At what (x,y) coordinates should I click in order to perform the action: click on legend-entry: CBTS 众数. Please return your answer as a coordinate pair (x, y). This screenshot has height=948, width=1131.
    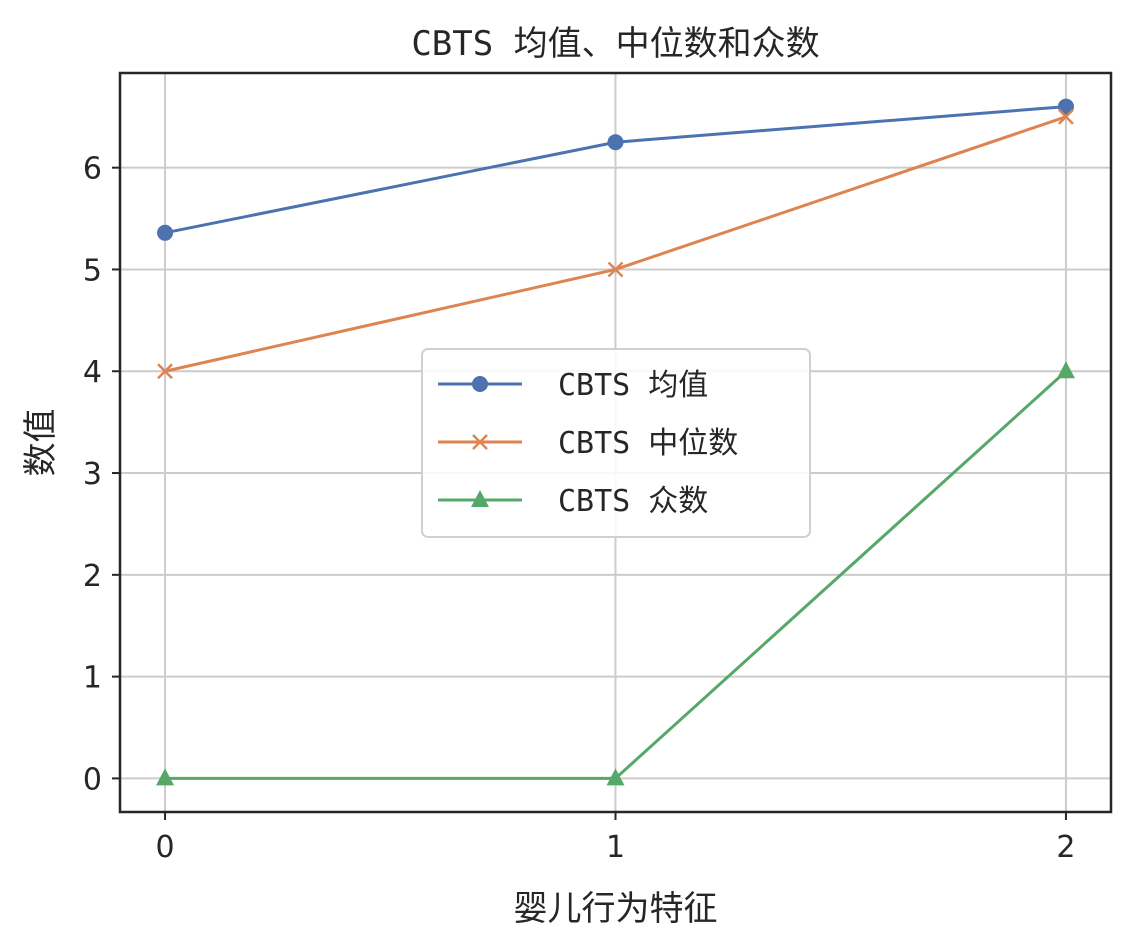
    Looking at the image, I should click on (573, 501).